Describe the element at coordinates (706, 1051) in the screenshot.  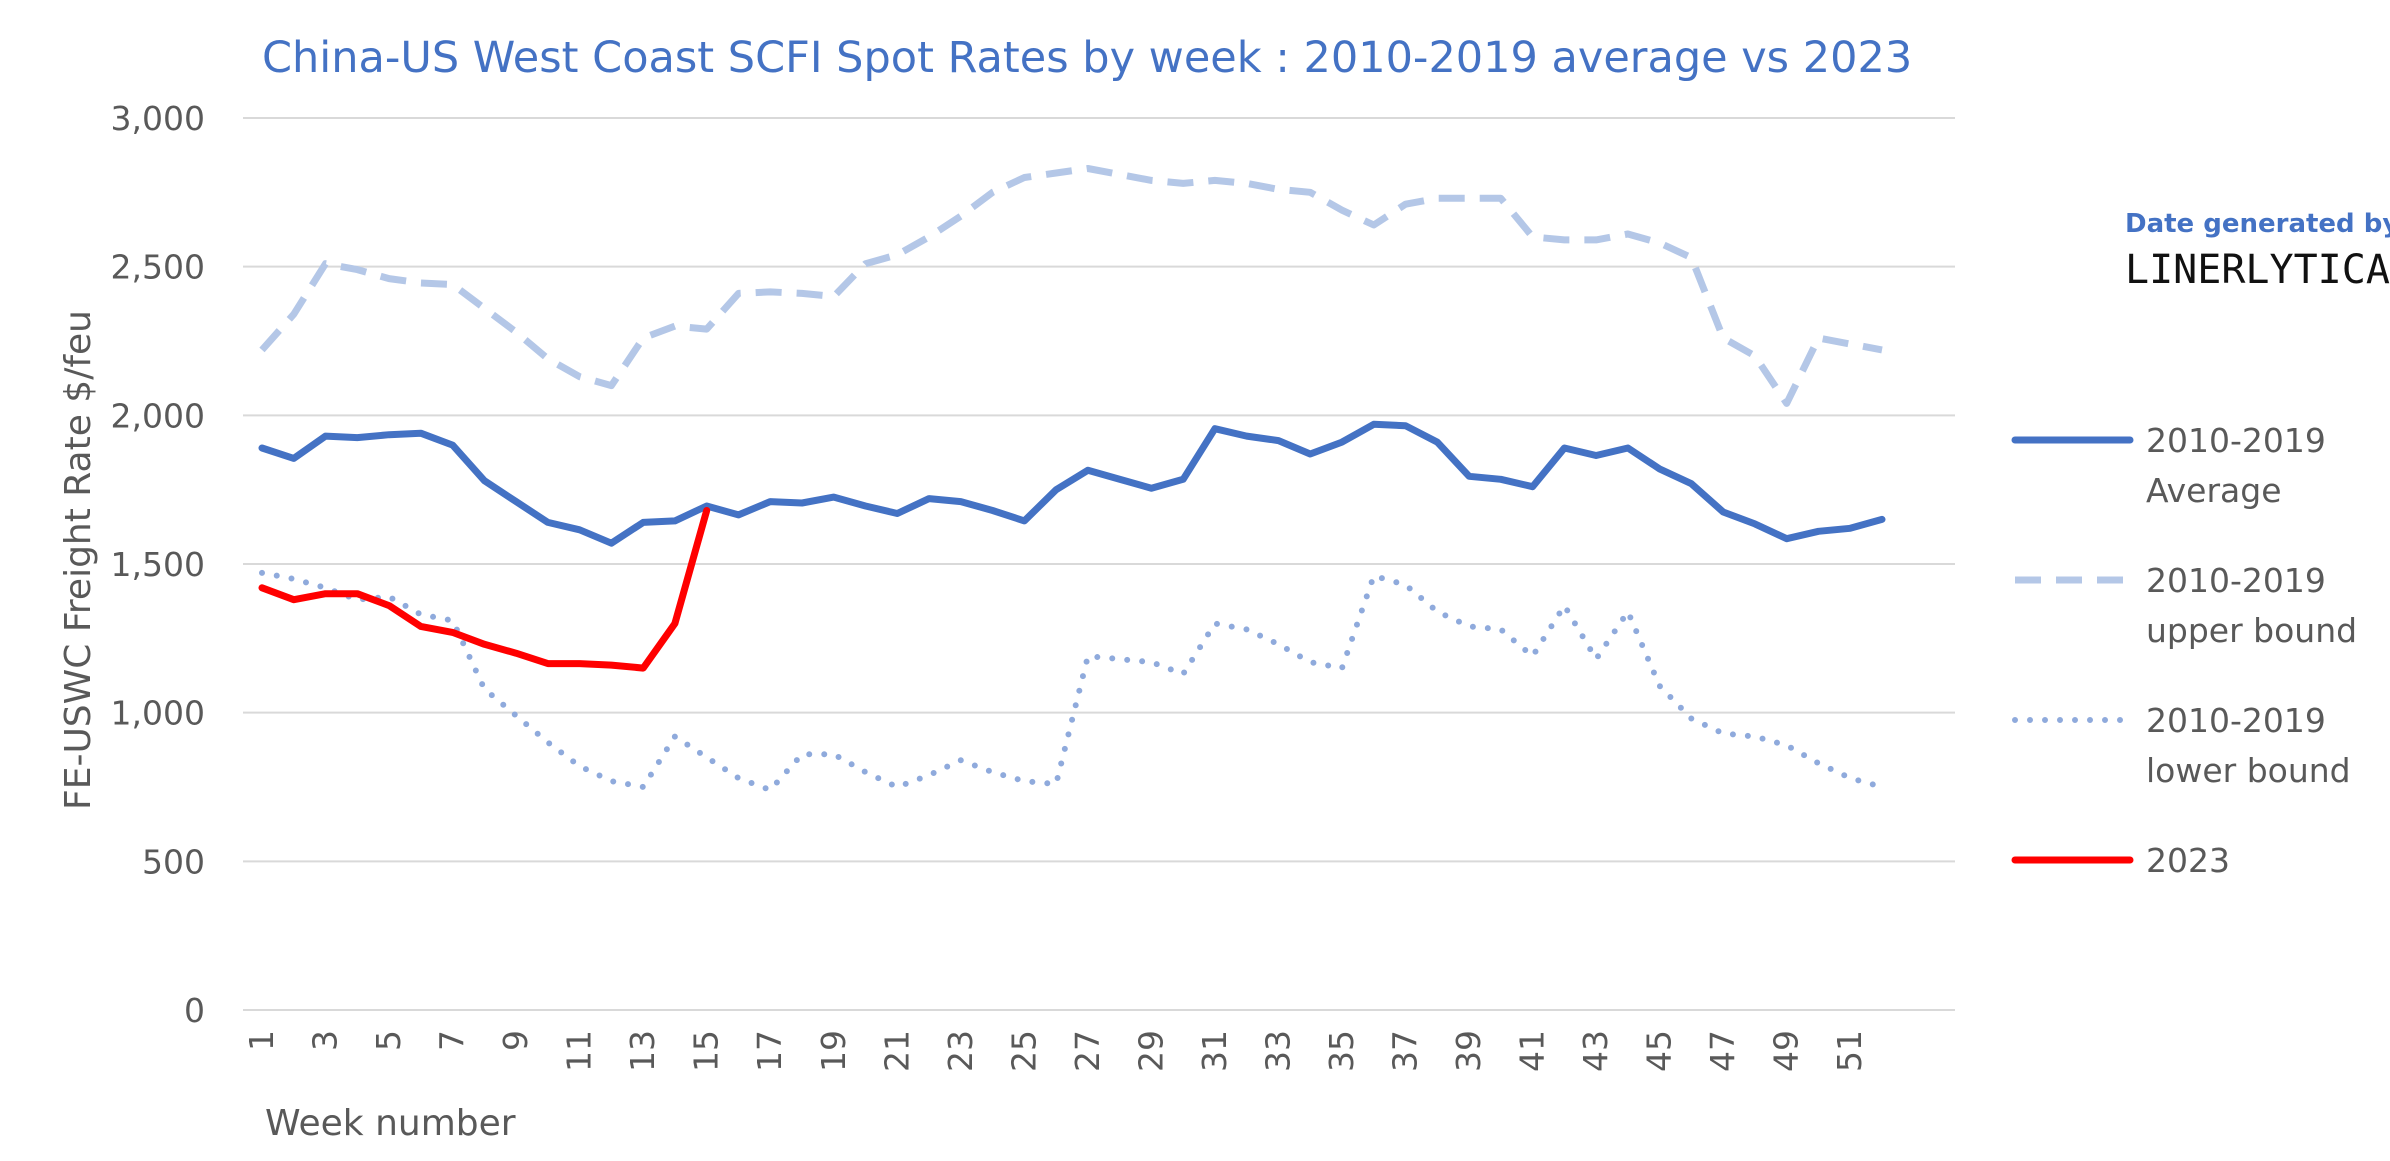
I see `x-tick-label: 15` at that location.